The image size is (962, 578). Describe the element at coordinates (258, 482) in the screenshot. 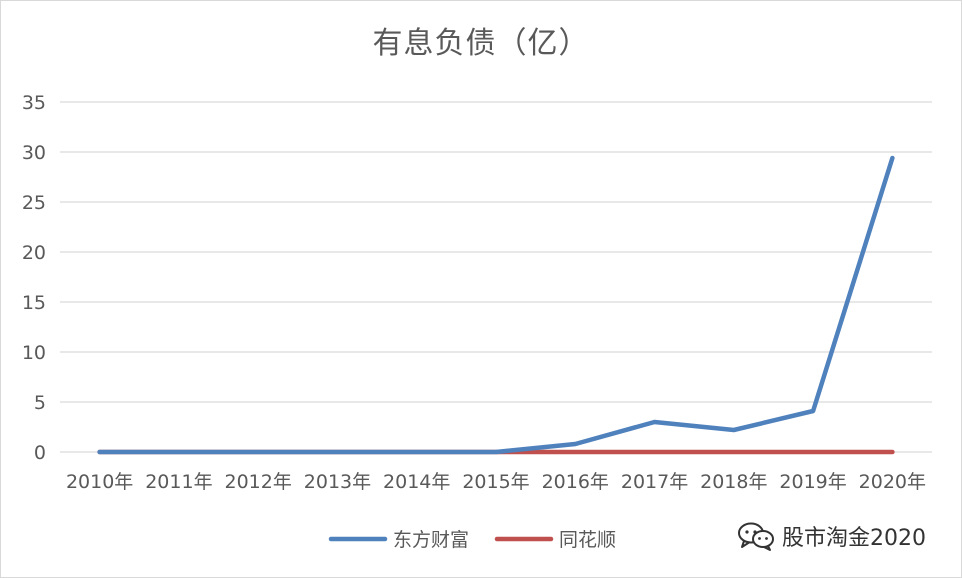

I see `x-tick-label: 2012年` at that location.